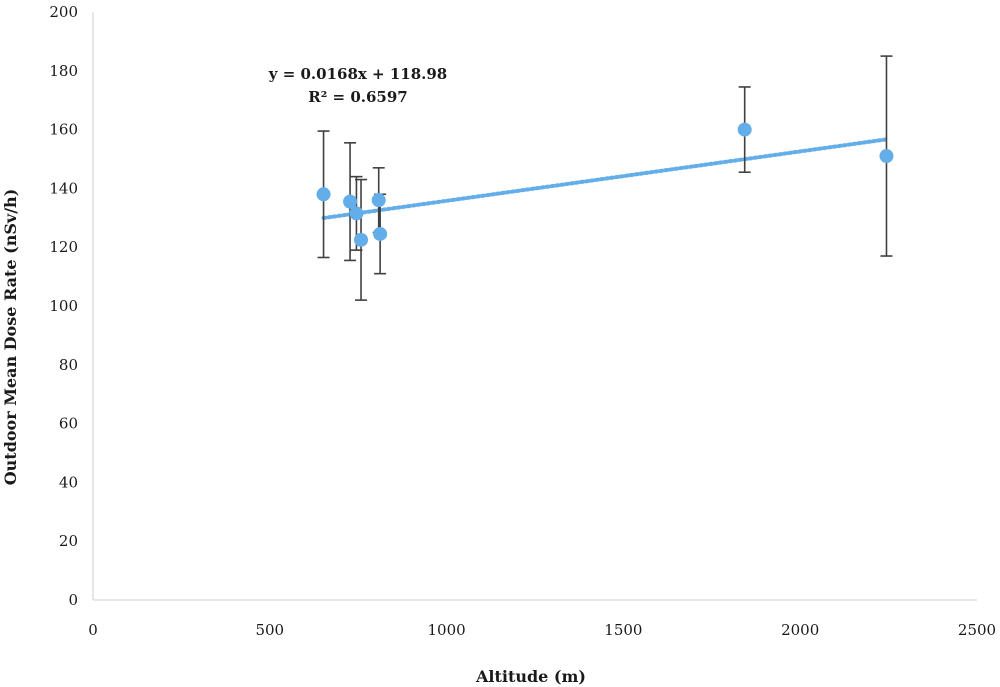  I want to click on y-tick-label: 40, so click(68, 482).